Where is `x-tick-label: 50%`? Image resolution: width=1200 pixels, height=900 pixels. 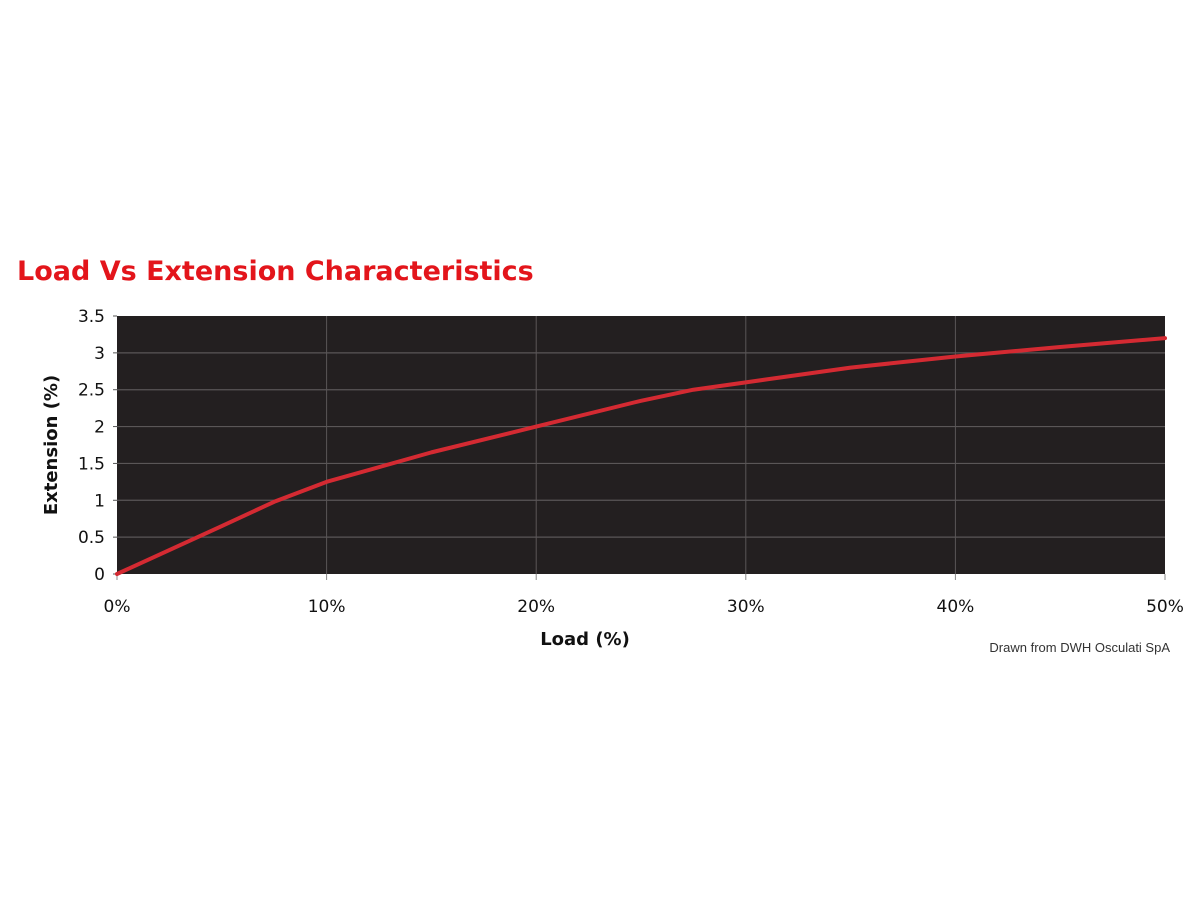 x-tick-label: 50% is located at coordinates (1165, 607).